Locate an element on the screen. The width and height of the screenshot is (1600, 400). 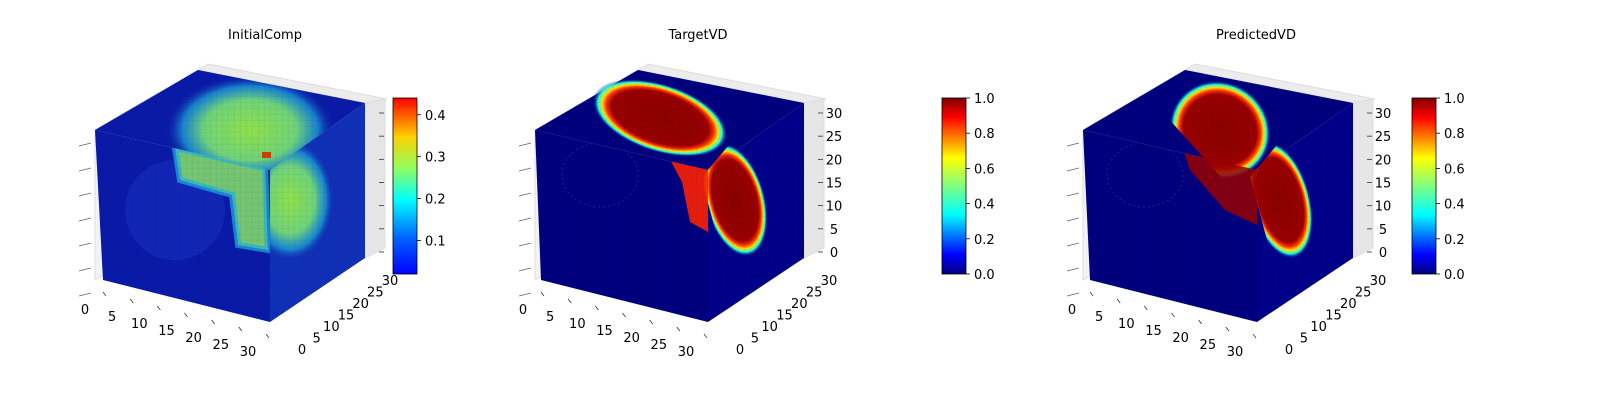
top-voxel-grid is located at coordinates (669, 120).